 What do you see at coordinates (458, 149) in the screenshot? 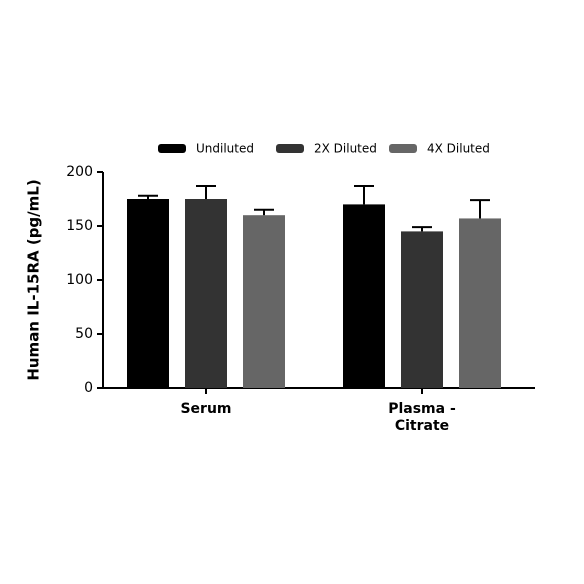
I see `legend-label: 4X Diluted` at bounding box center [458, 149].